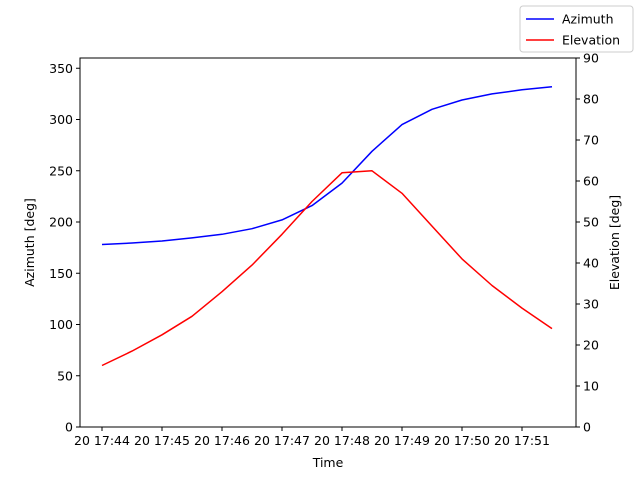 The image size is (640, 480). Describe the element at coordinates (591, 58) in the screenshot. I see `y-right-tick-label: 90` at that location.